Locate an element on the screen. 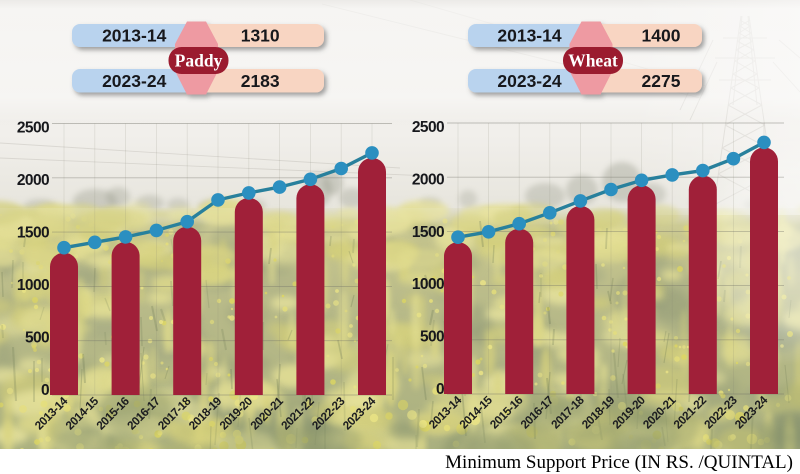 The height and width of the screenshot is (474, 800). svg-text: 2183 is located at coordinates (260, 81).